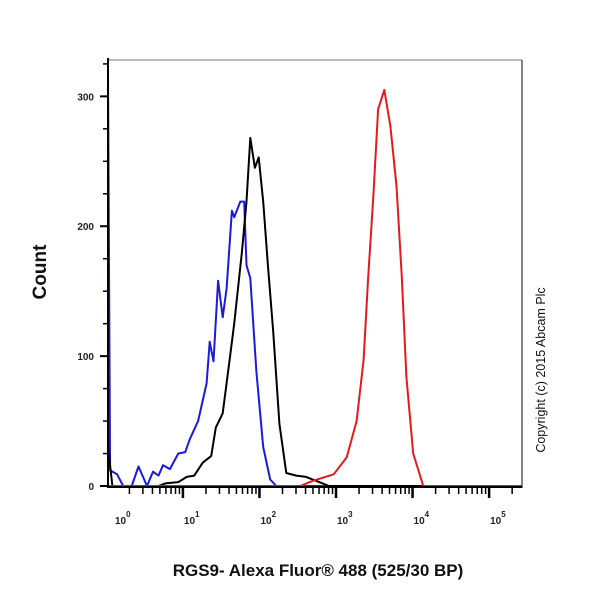 Image resolution: width=600 pixels, height=600 pixels. I want to click on x-tick-label: 10⁵, so click(498, 518).